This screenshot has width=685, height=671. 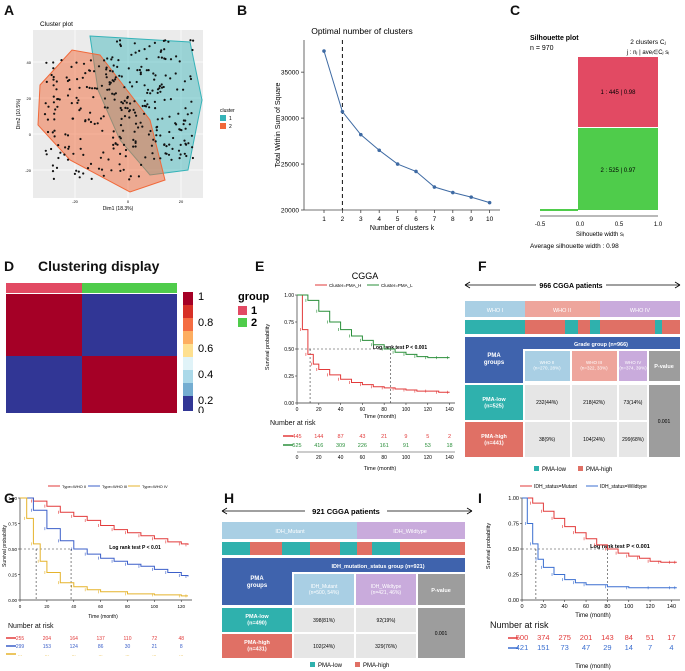 I want to click on y-tick: -20, so click(x=28, y=170).